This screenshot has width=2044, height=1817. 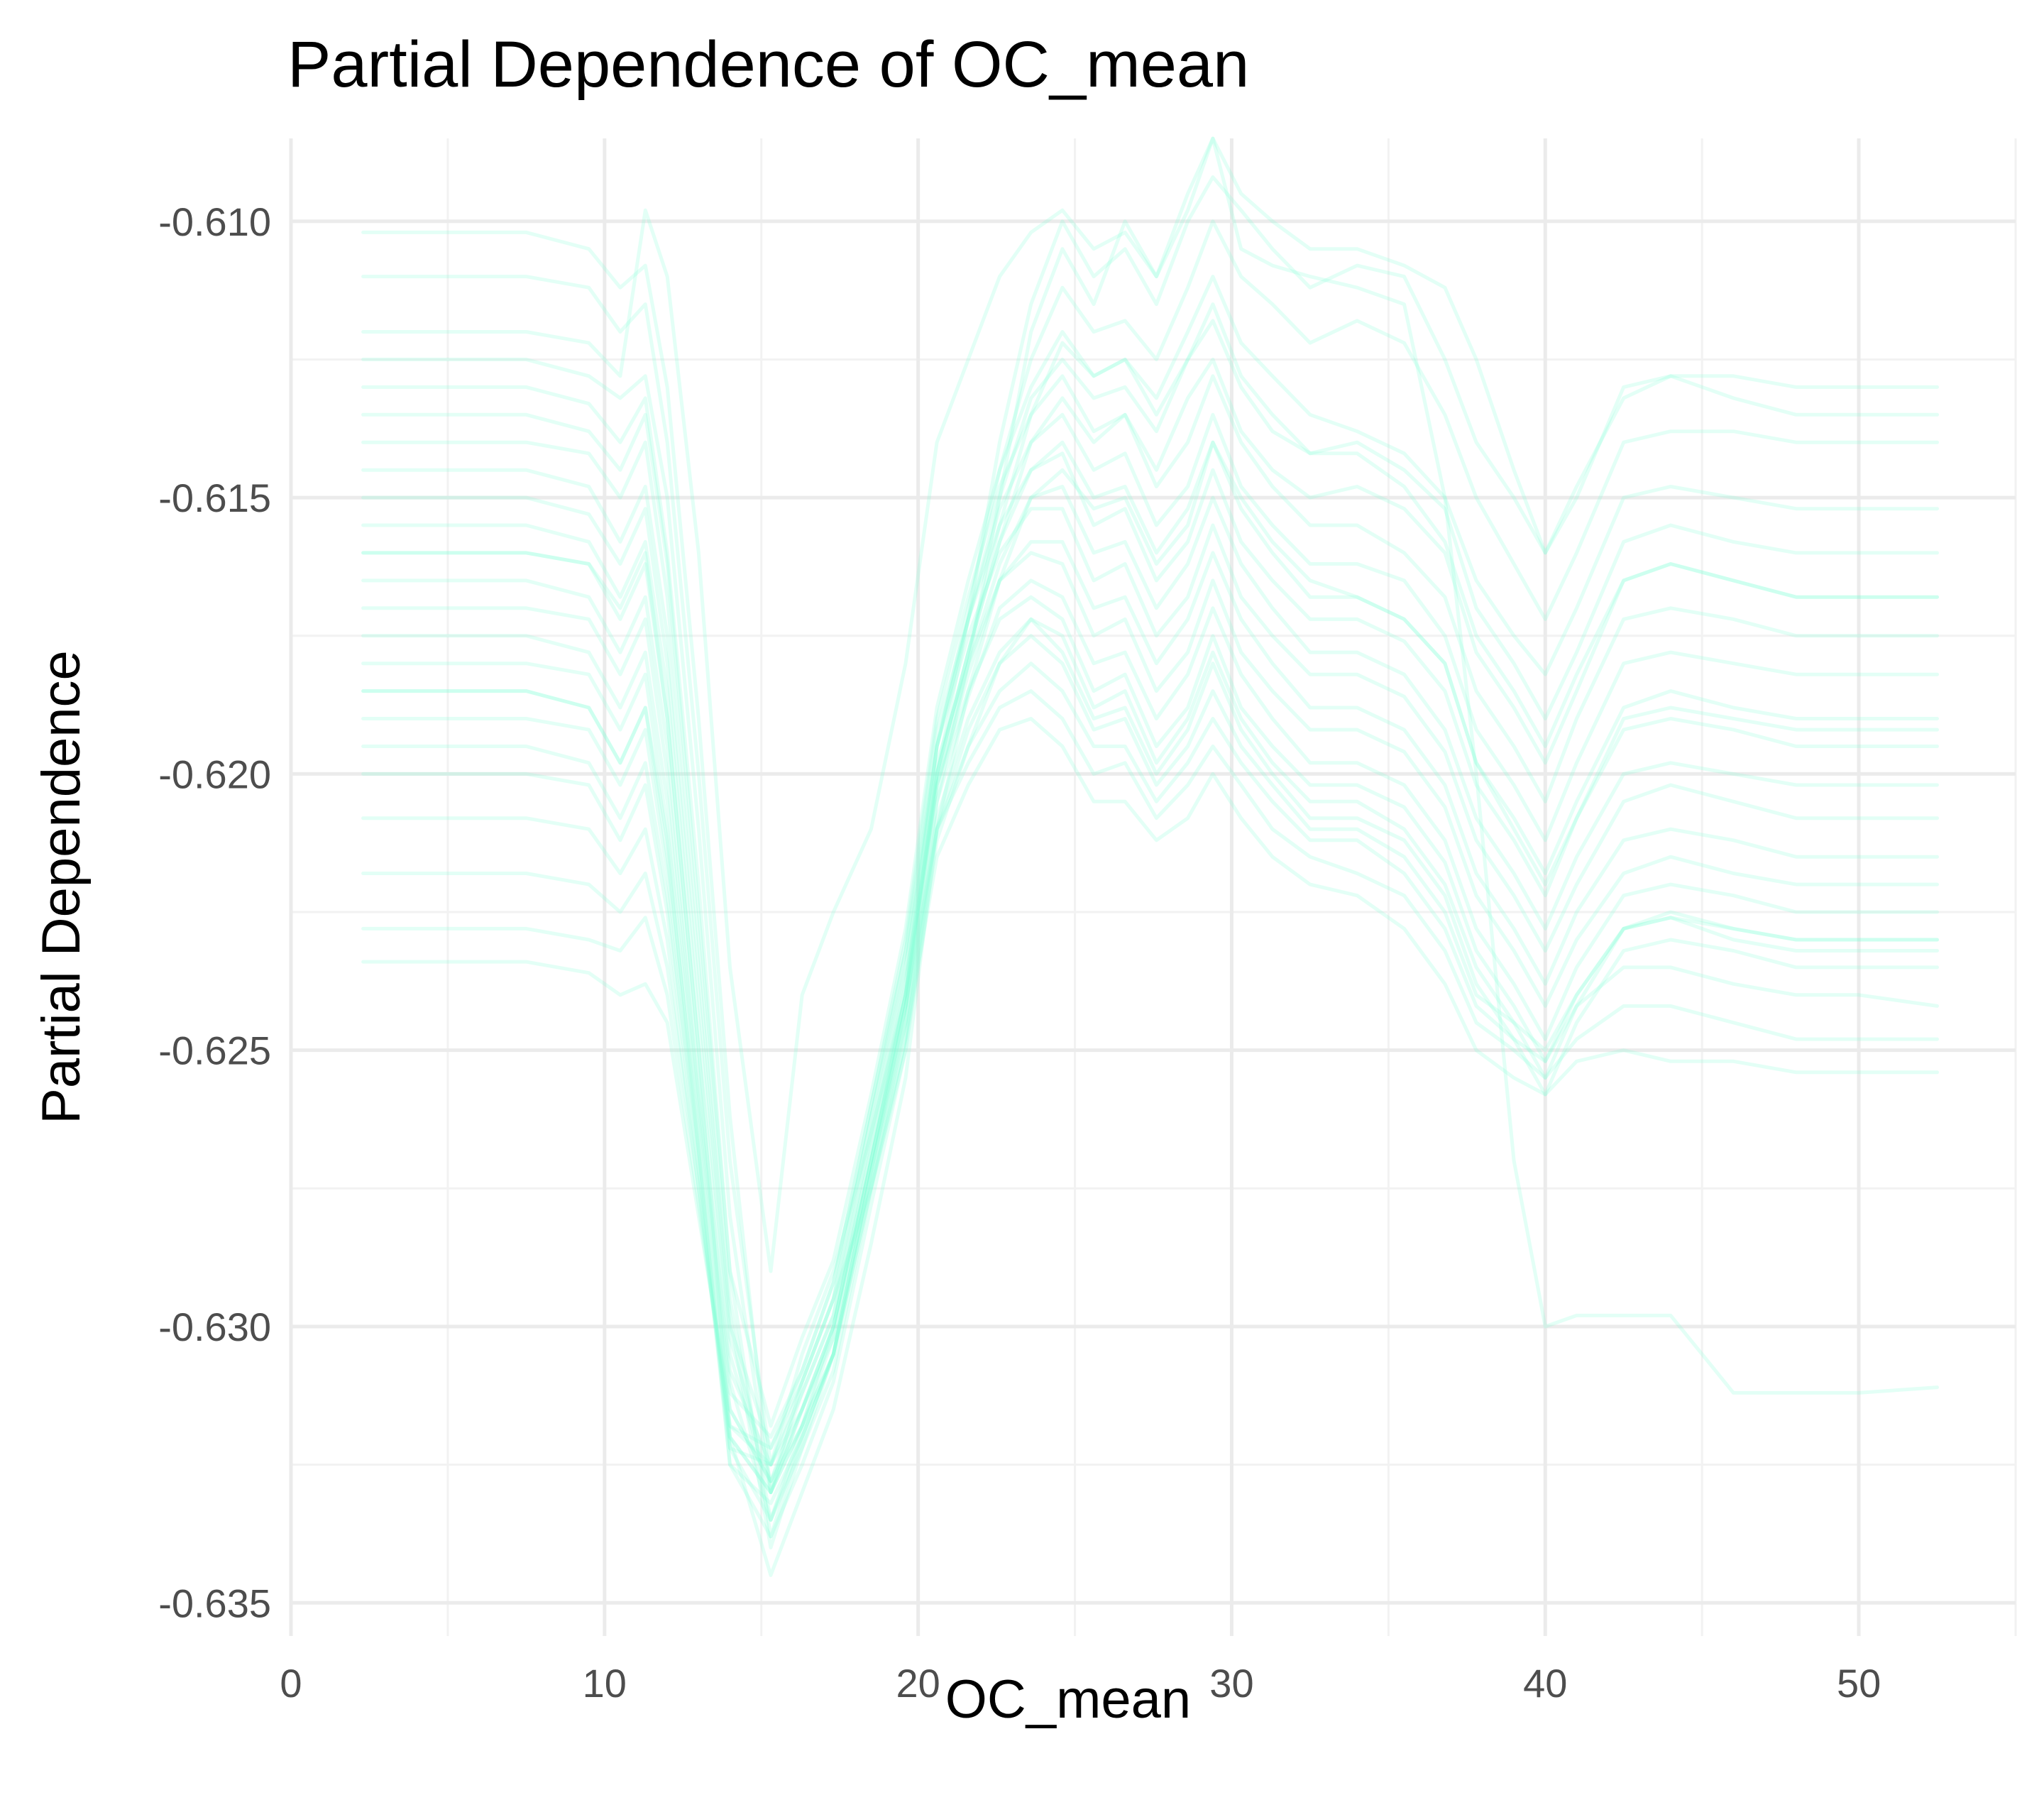 What do you see at coordinates (214, 498) in the screenshot?
I see `y-tick-label: -0.615` at bounding box center [214, 498].